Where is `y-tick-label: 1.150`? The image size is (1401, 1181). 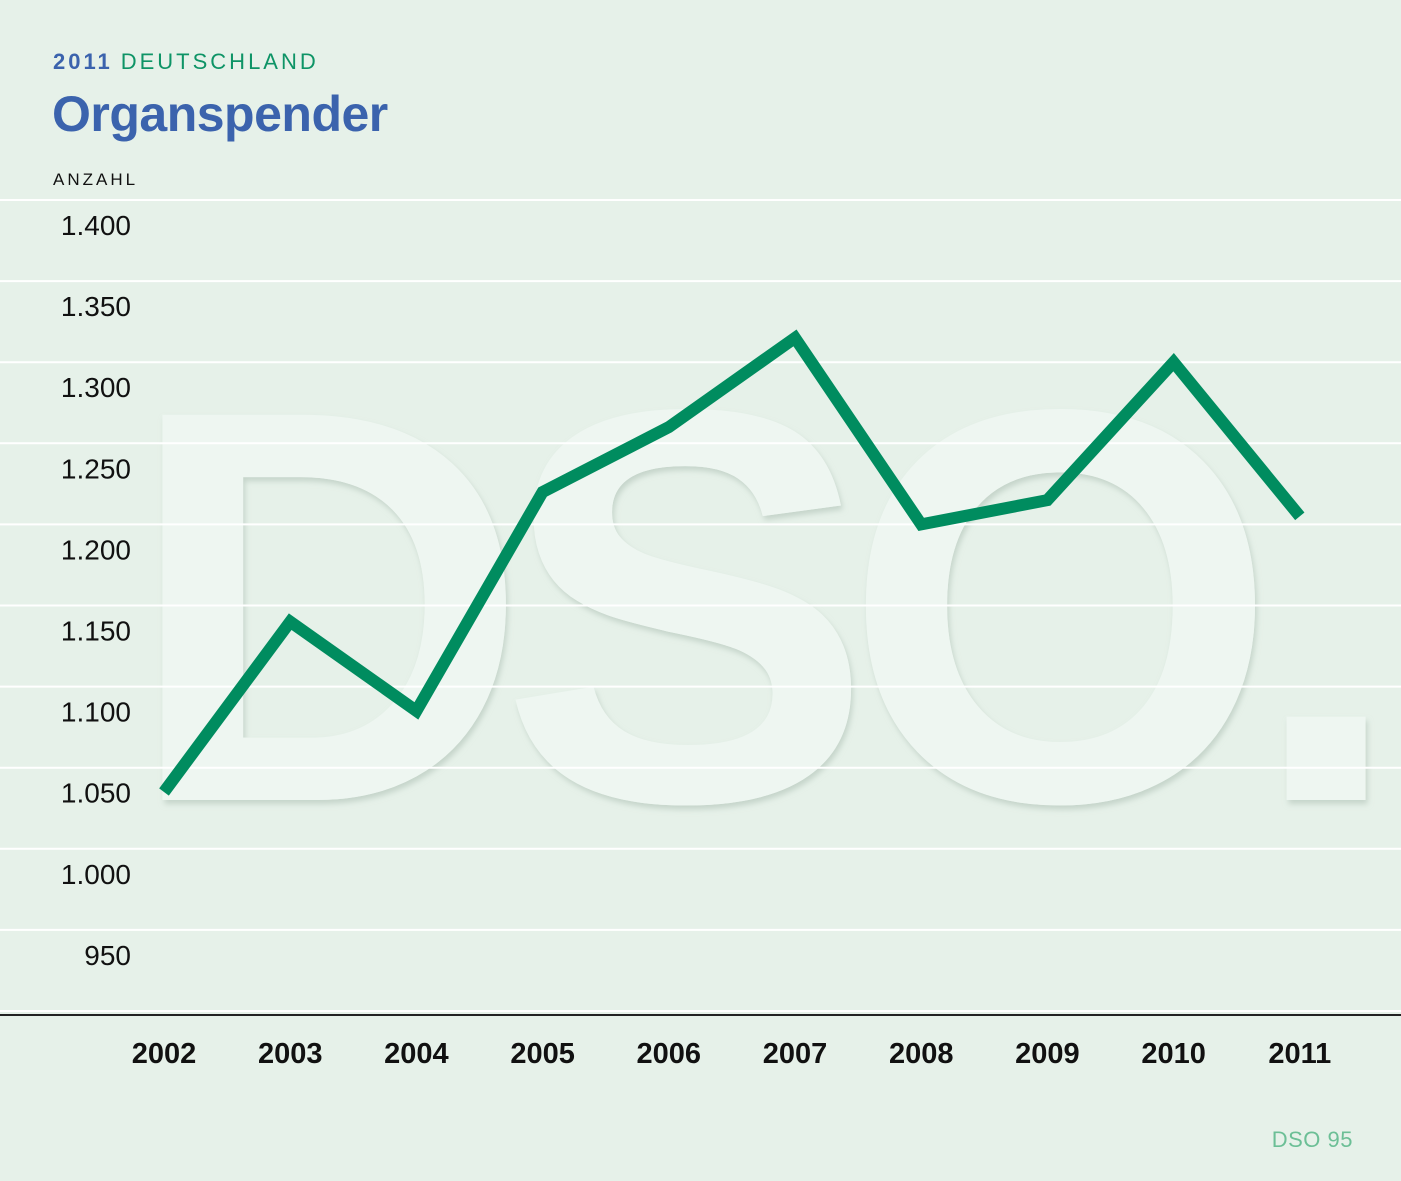
y-tick-label: 1.150 is located at coordinates (96, 631).